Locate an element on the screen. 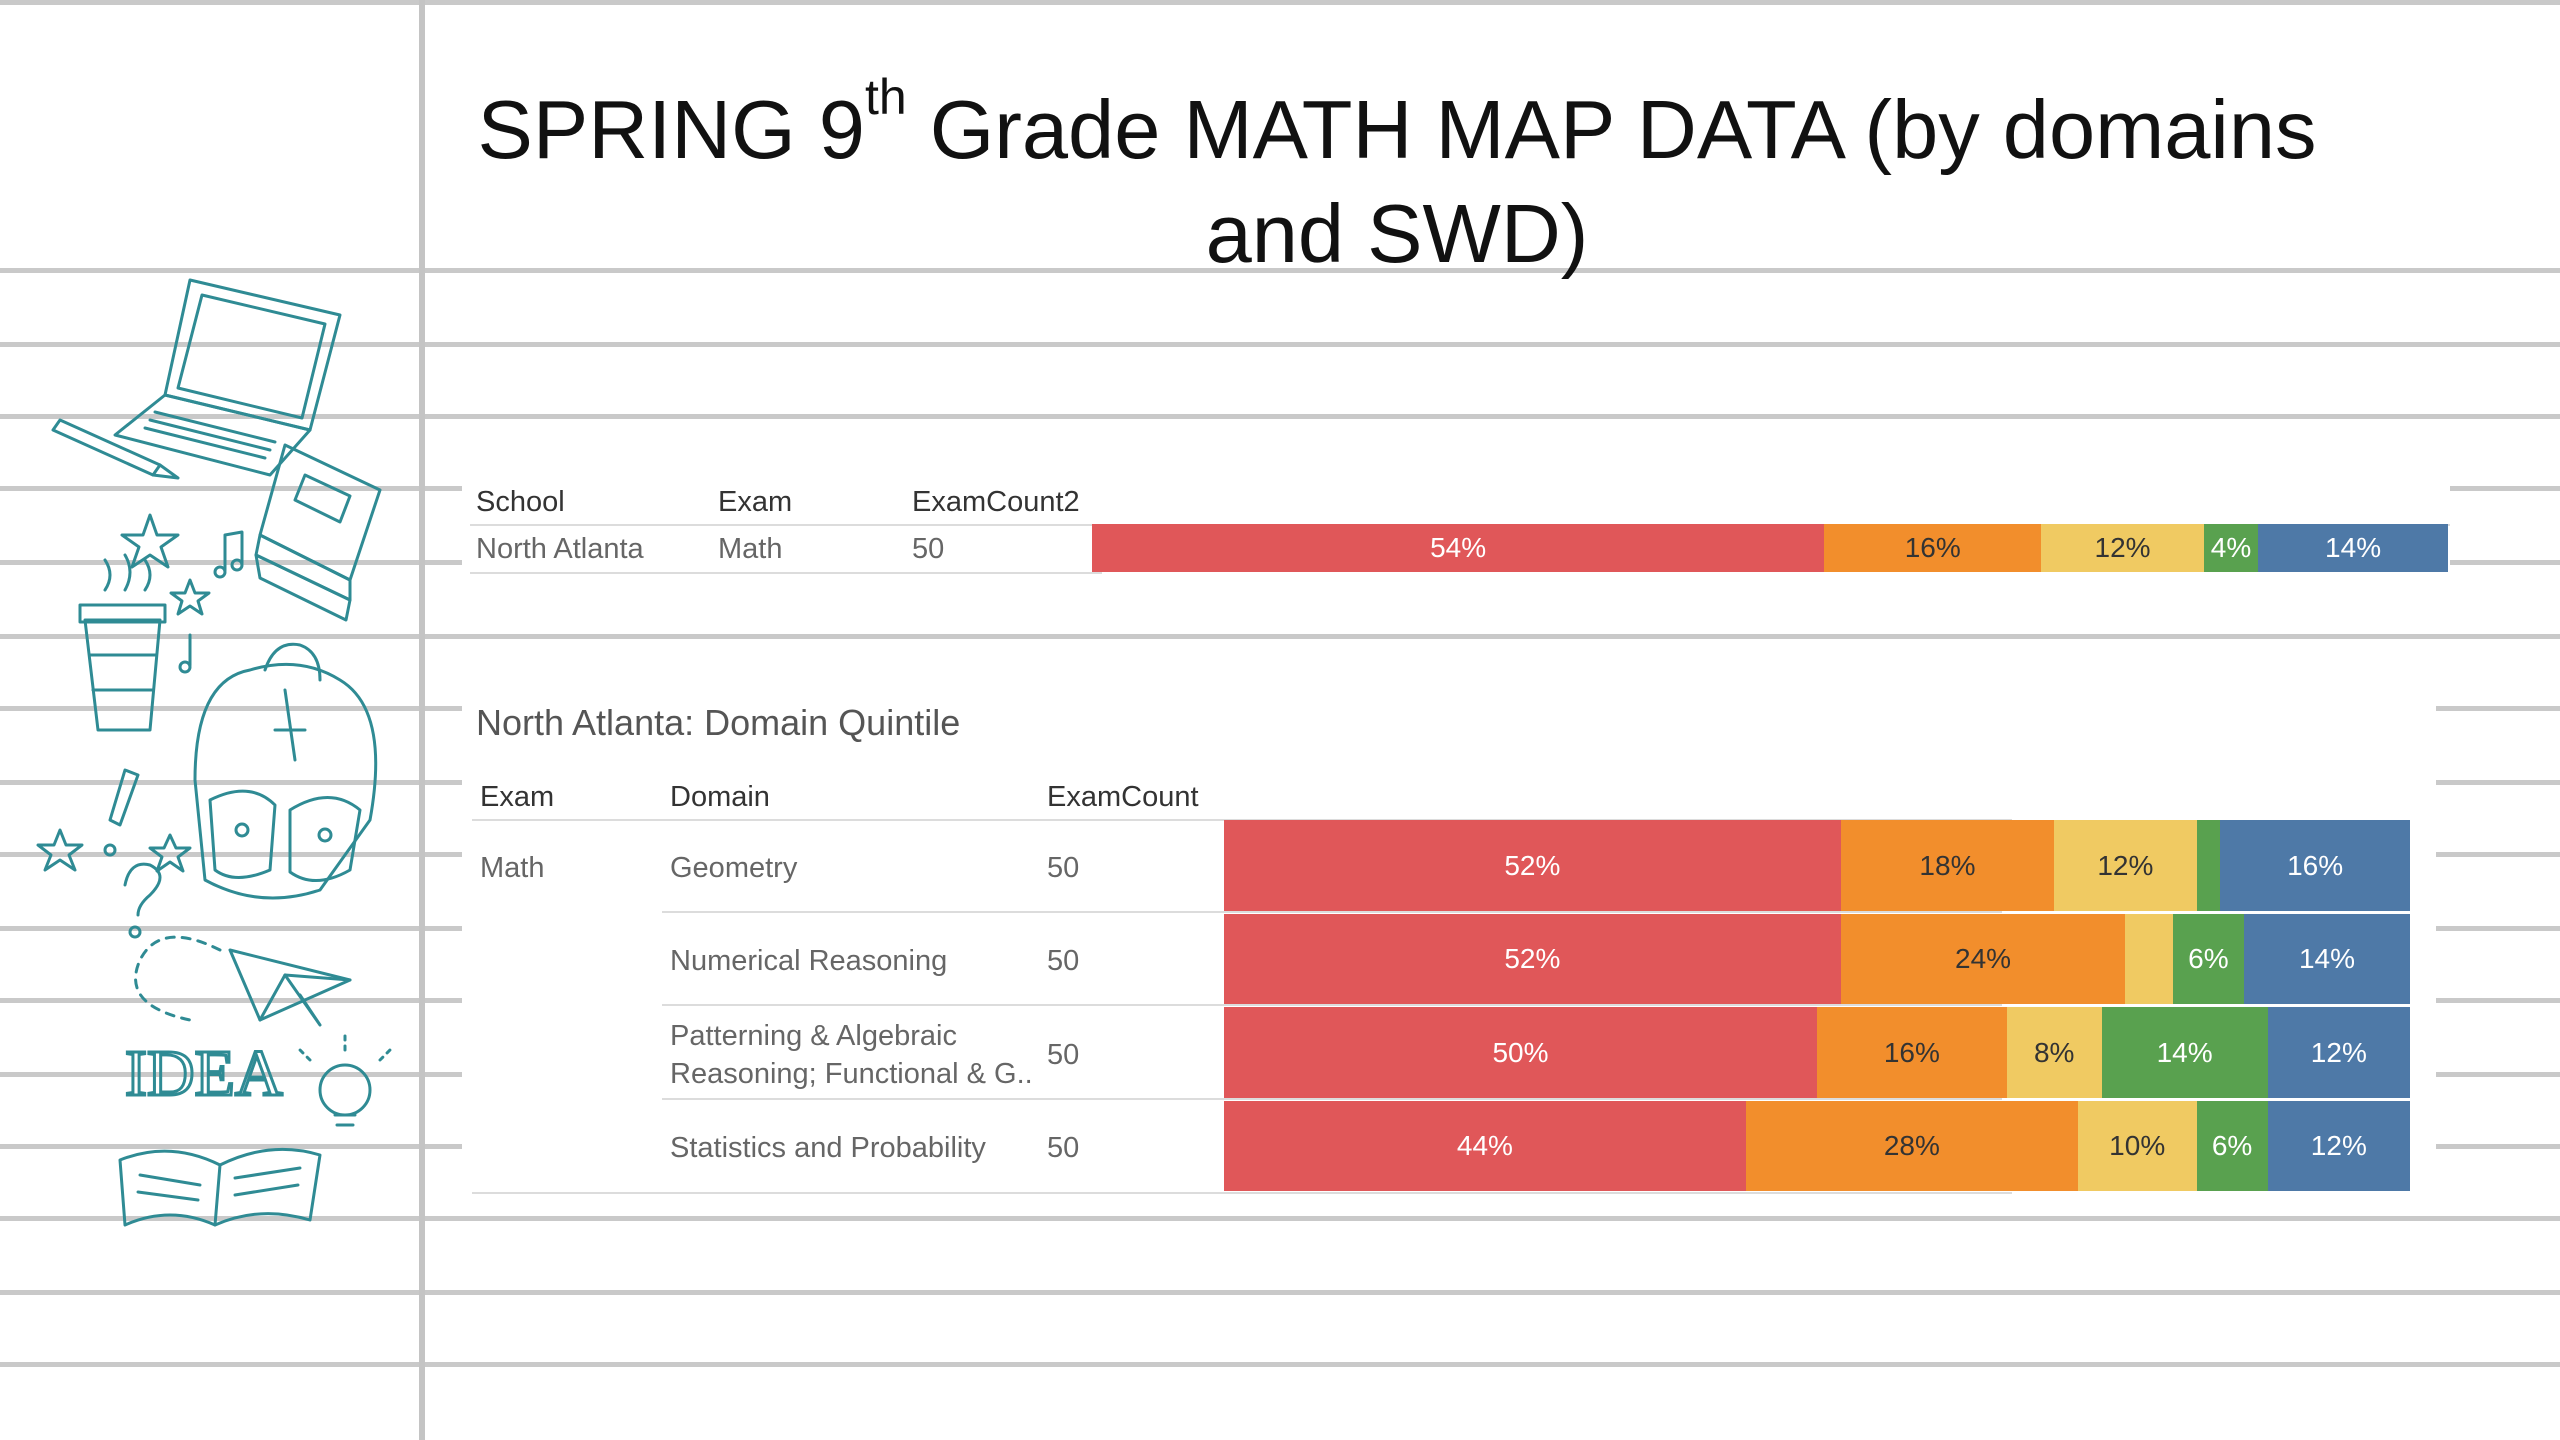  cell-domain: Numerical Reasoning is located at coordinates (809, 961).